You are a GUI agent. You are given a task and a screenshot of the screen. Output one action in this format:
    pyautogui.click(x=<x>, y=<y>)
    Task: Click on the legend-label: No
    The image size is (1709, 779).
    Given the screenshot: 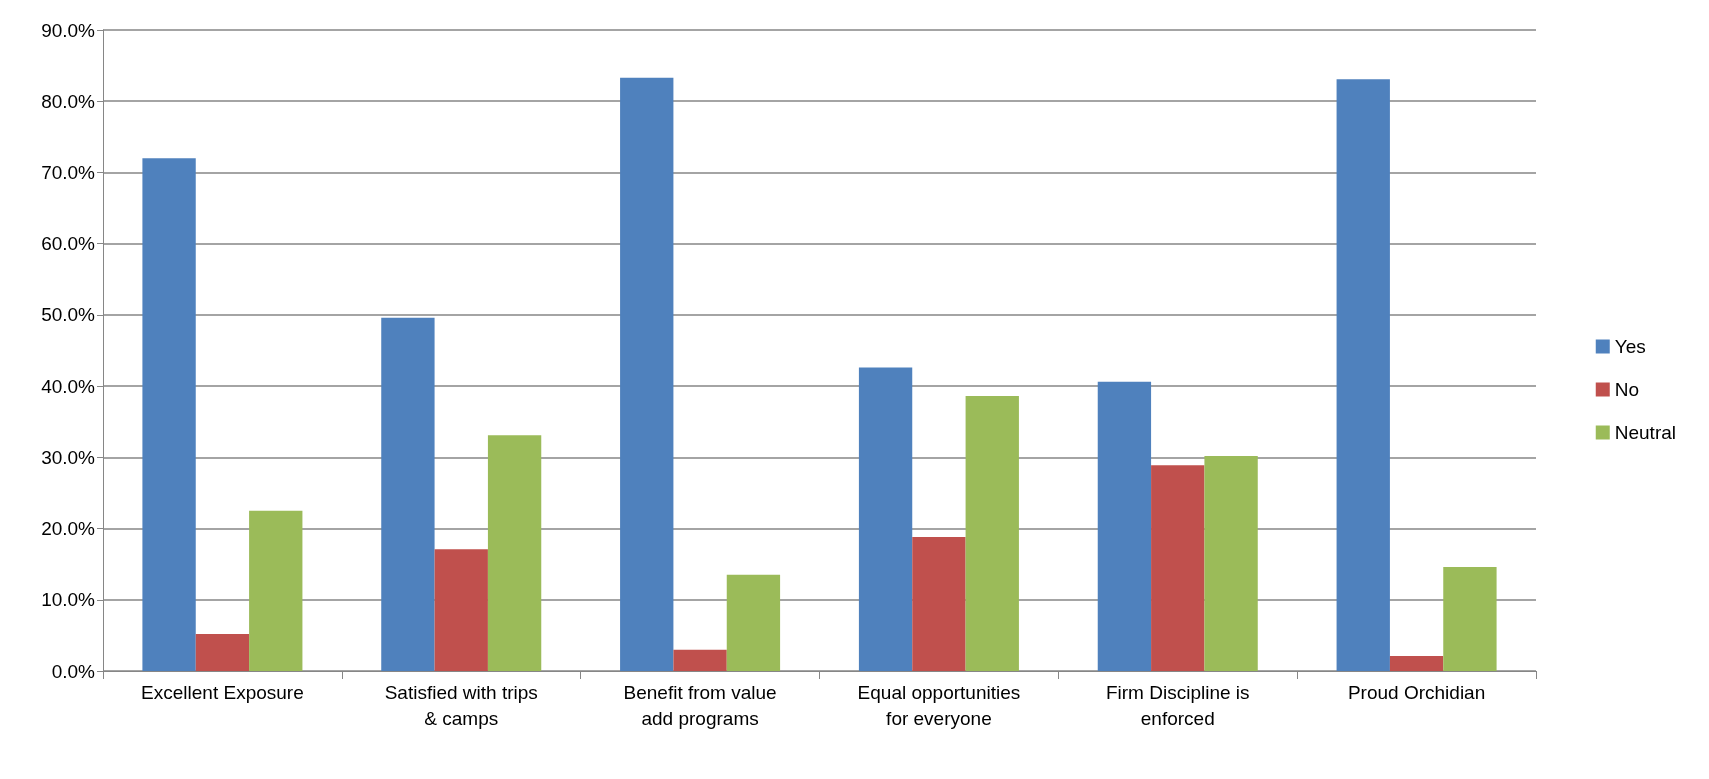 What is the action you would take?
    pyautogui.click(x=1627, y=389)
    